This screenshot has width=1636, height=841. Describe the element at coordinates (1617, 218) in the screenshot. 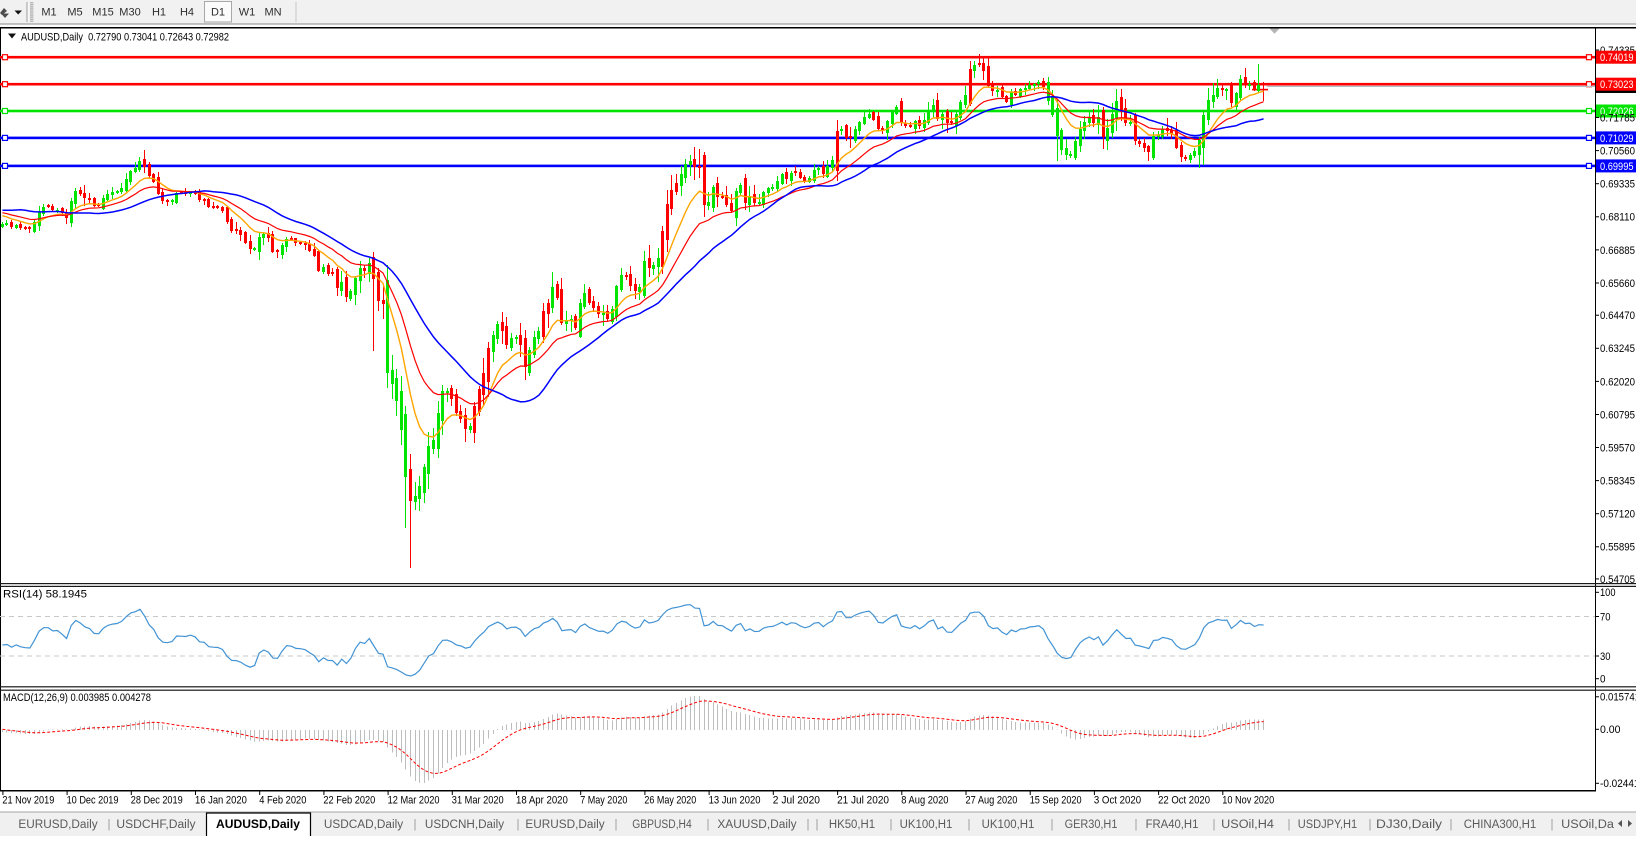

I see `svg-text: 0.68110` at that location.